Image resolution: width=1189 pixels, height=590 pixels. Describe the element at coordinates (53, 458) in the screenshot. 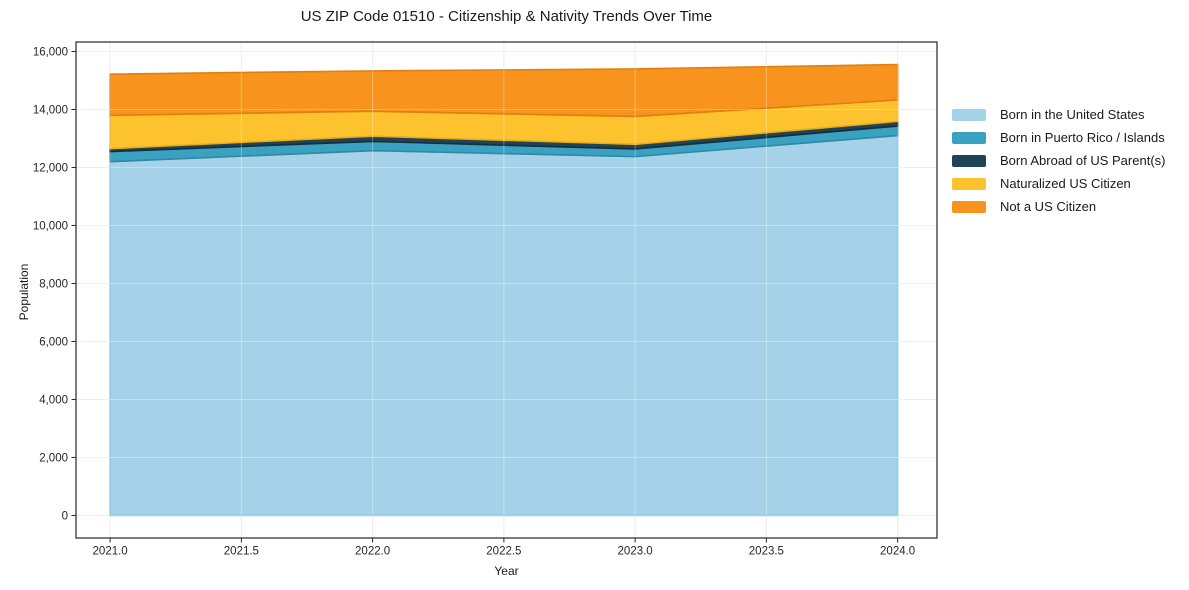

I see `y-tick-label: 2,000` at that location.